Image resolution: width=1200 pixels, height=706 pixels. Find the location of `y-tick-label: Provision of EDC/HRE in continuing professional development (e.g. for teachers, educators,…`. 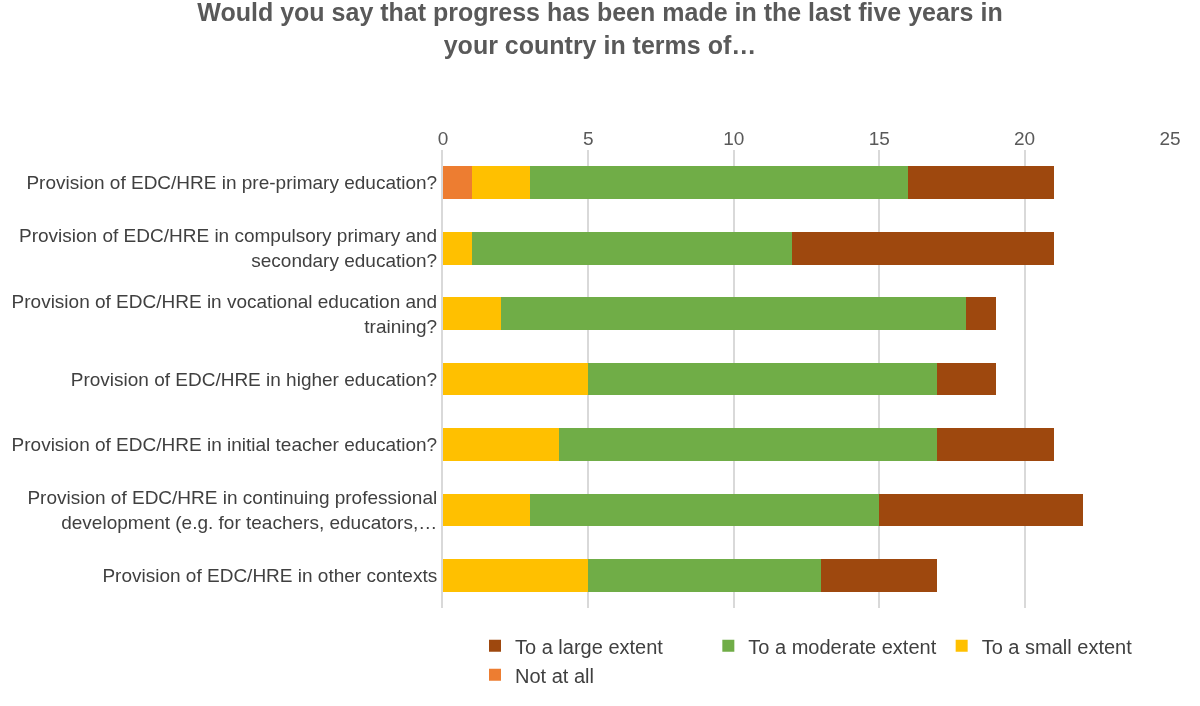

y-tick-label: Provision of EDC/HRE in continuing professional development (e.g. for teachers, educators,… is located at coordinates (232, 510).